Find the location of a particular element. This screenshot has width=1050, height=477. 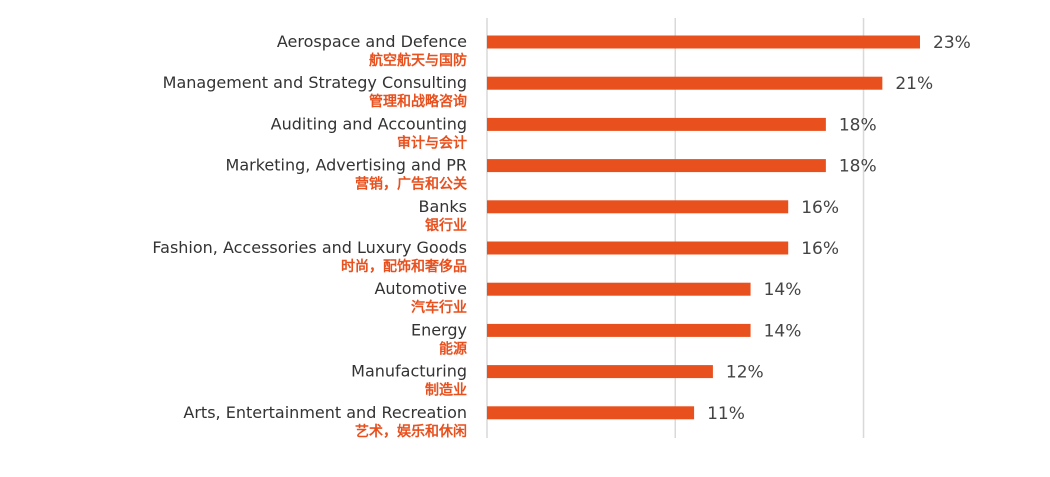

category-label-zh: 能源 is located at coordinates (453, 348).